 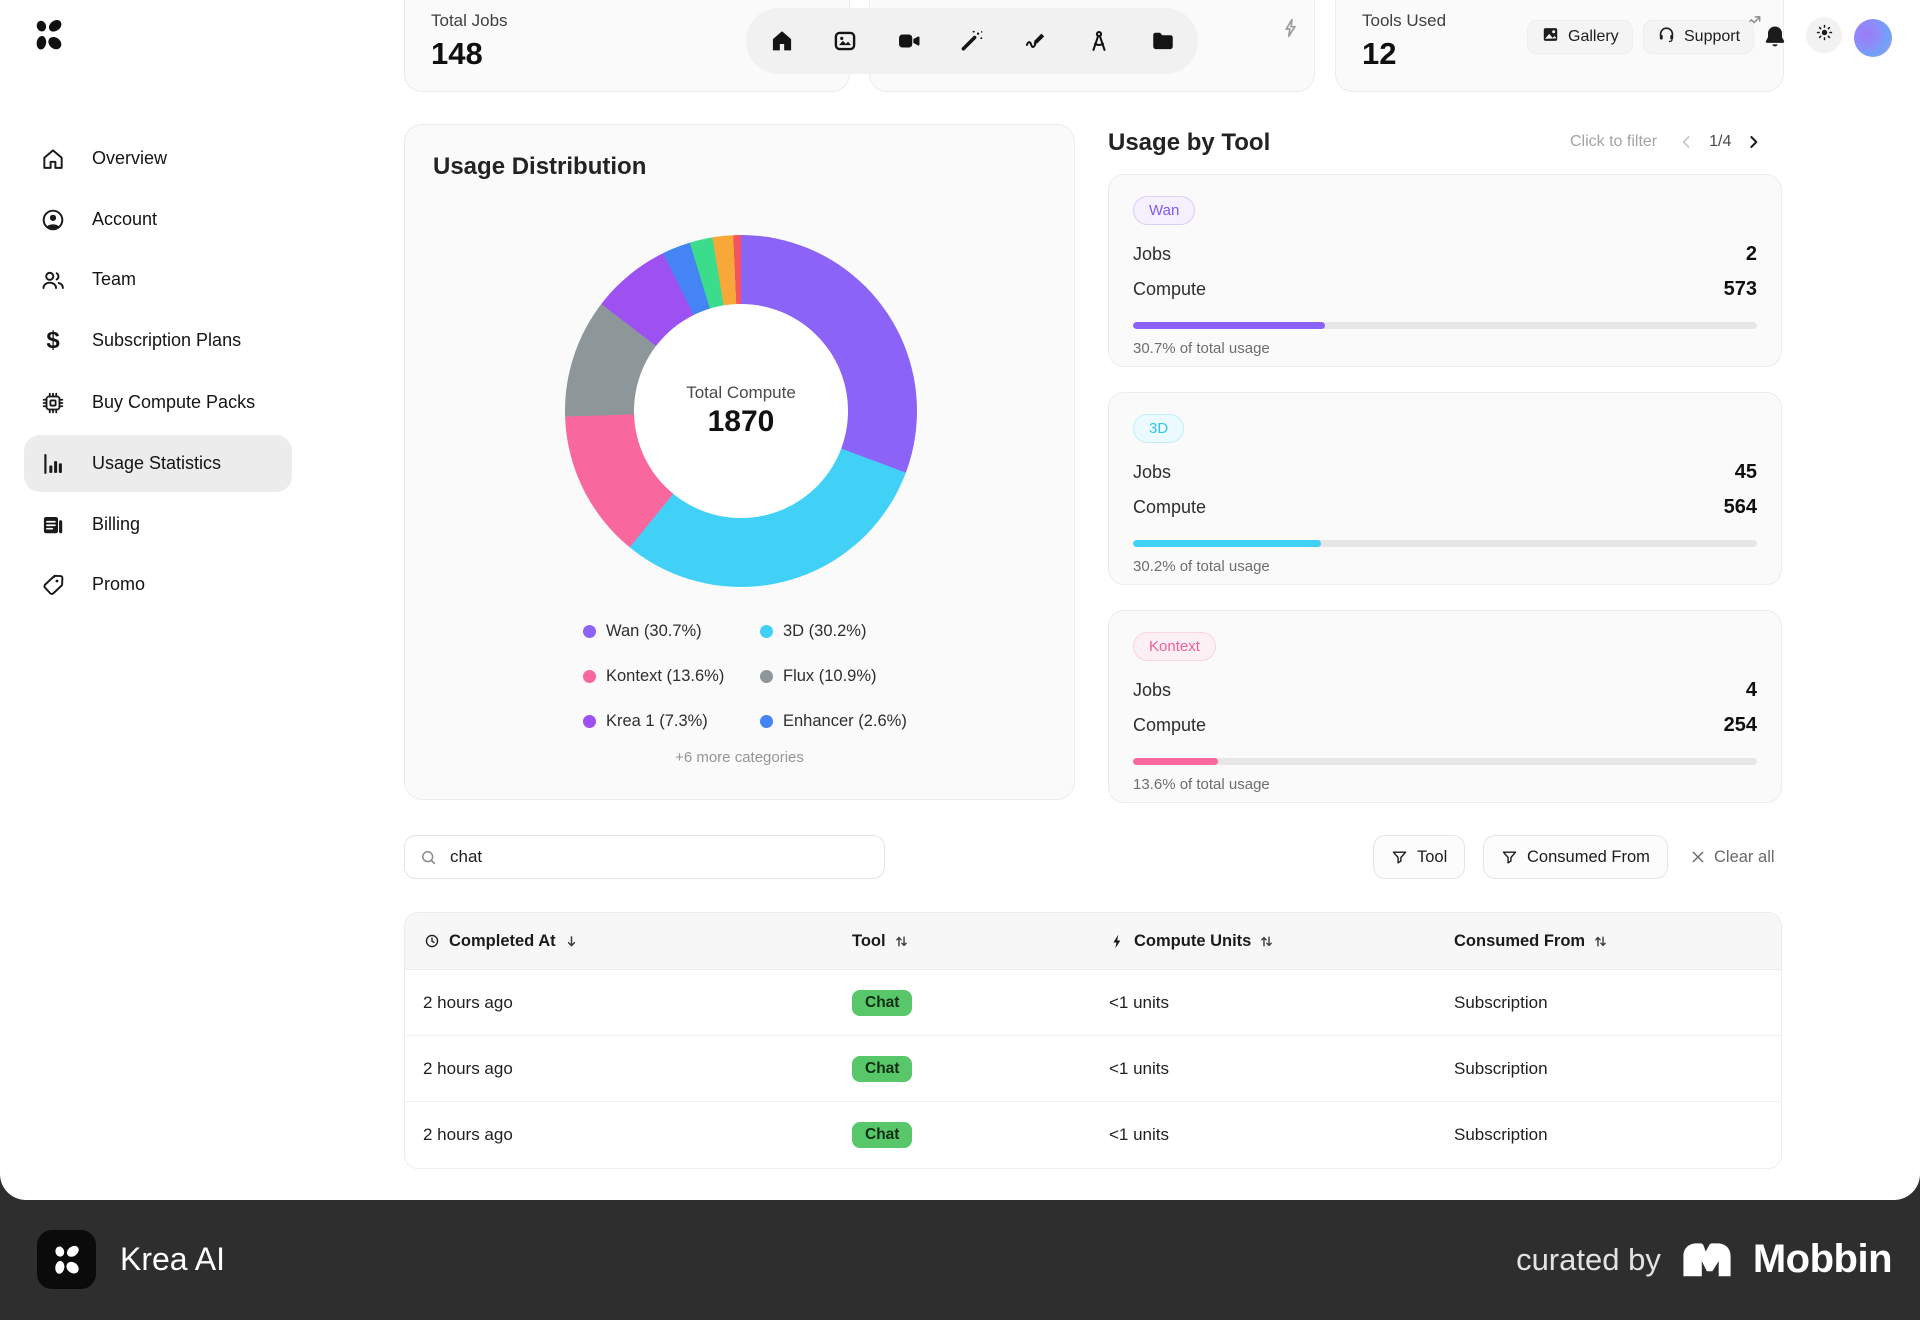 I want to click on tag-icon, so click(x=53, y=584).